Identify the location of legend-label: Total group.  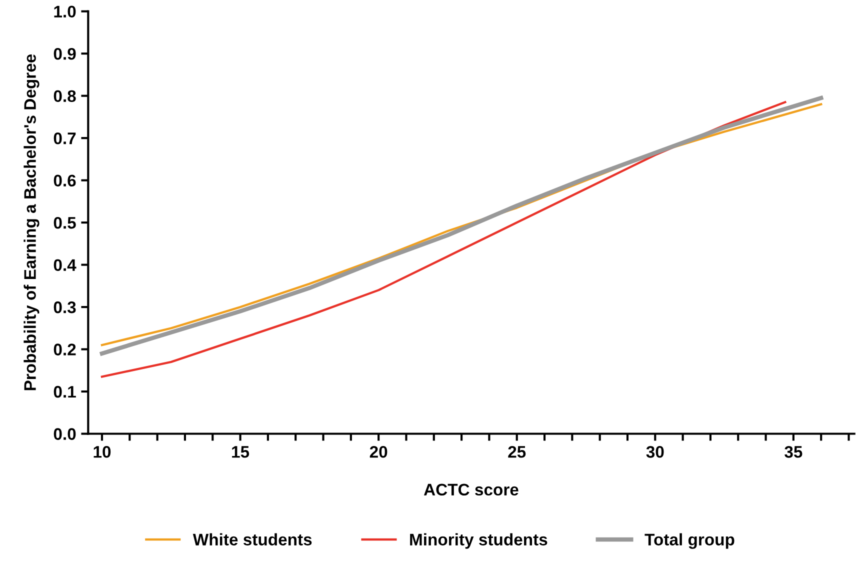
(689, 541).